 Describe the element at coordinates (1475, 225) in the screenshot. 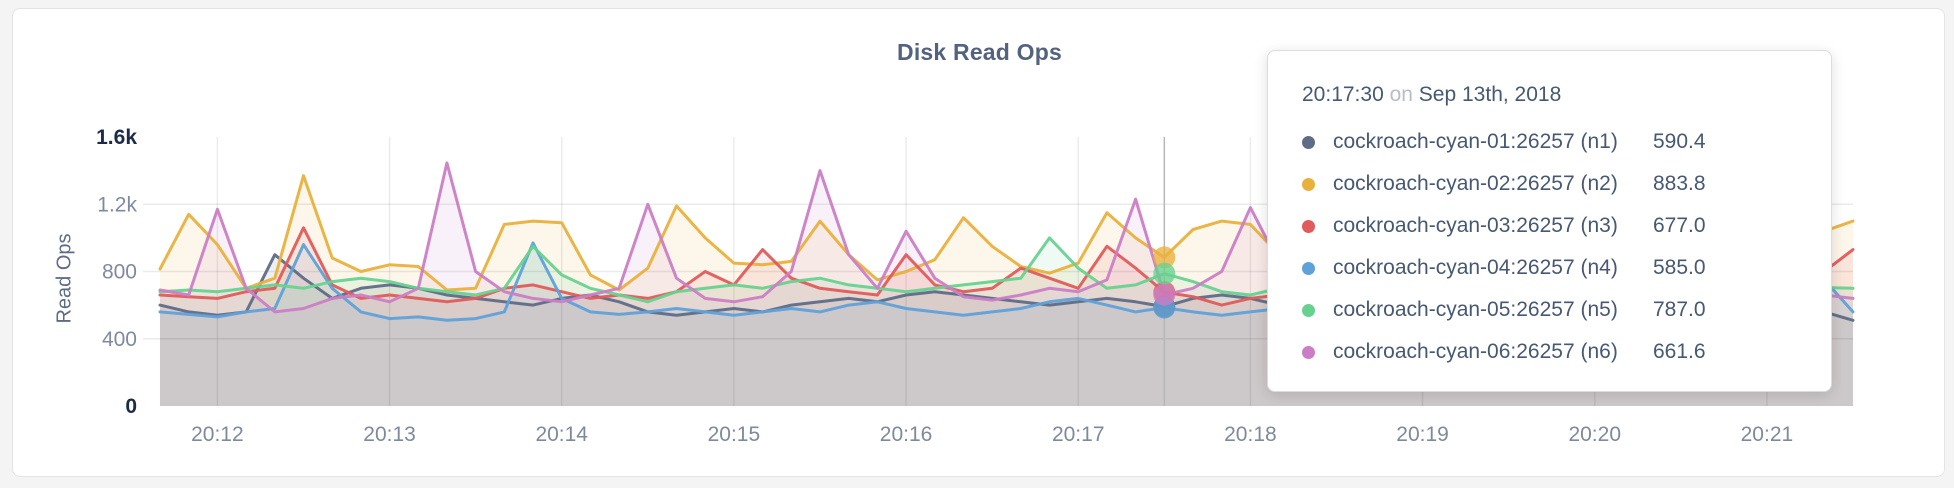

I see `series-label: cockroach-cyan-03:26257 (n3)` at that location.